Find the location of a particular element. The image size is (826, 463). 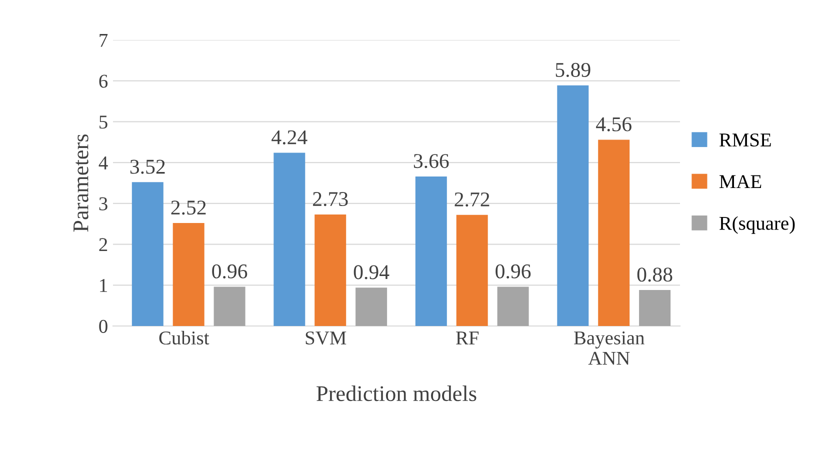

y-axis-title: Parameters is located at coordinates (81, 183).